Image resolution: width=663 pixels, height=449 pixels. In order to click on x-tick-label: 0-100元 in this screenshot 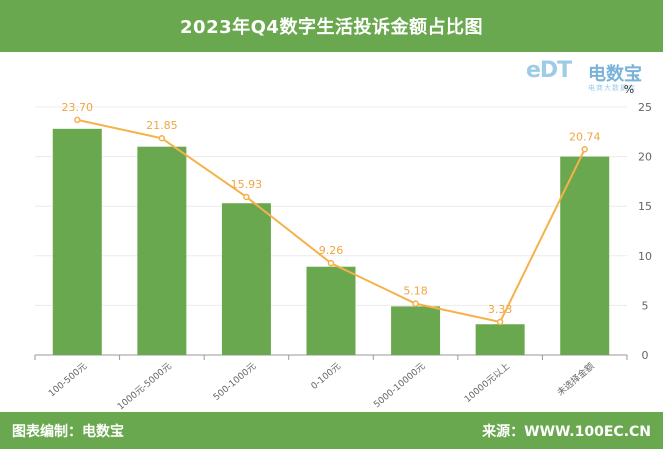, I will do `click(326, 377)`.